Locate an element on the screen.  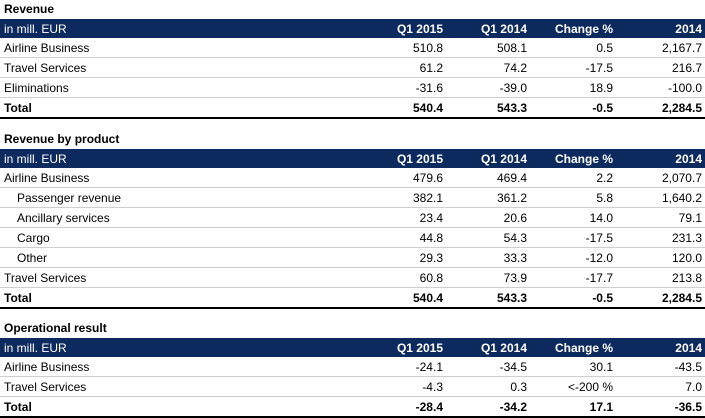
cell-q1-2014: 508.1 is located at coordinates (488, 48).